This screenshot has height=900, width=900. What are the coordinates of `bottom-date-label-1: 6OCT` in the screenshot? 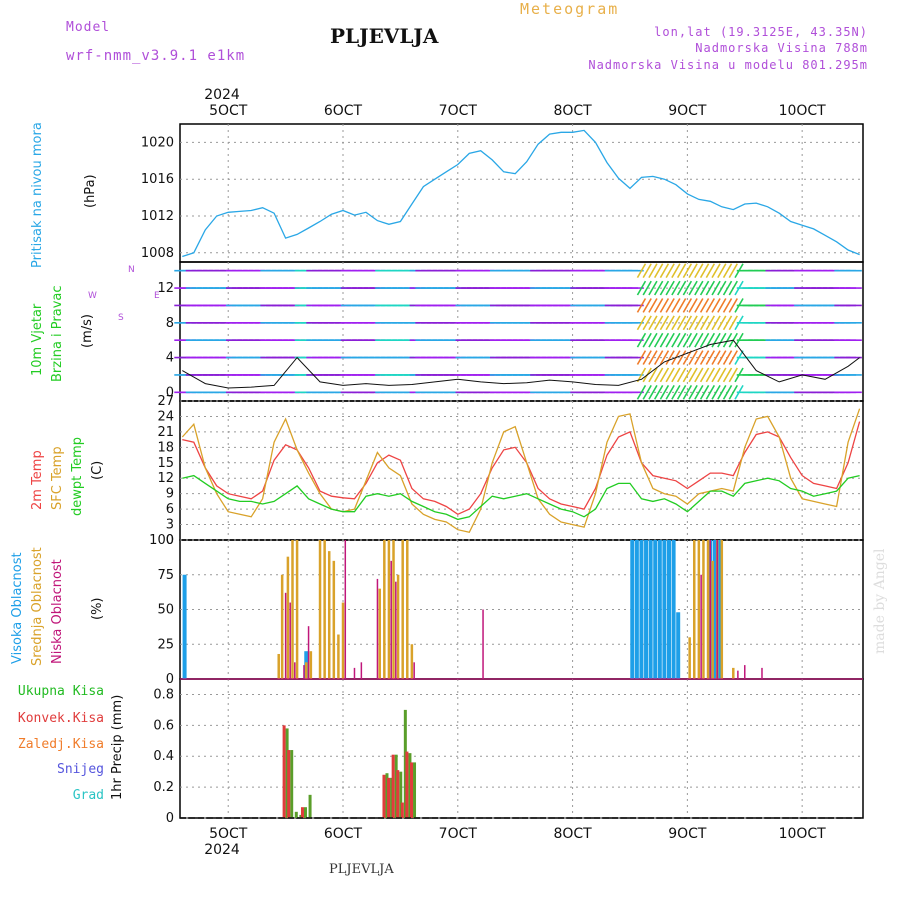 It's located at (343, 834).